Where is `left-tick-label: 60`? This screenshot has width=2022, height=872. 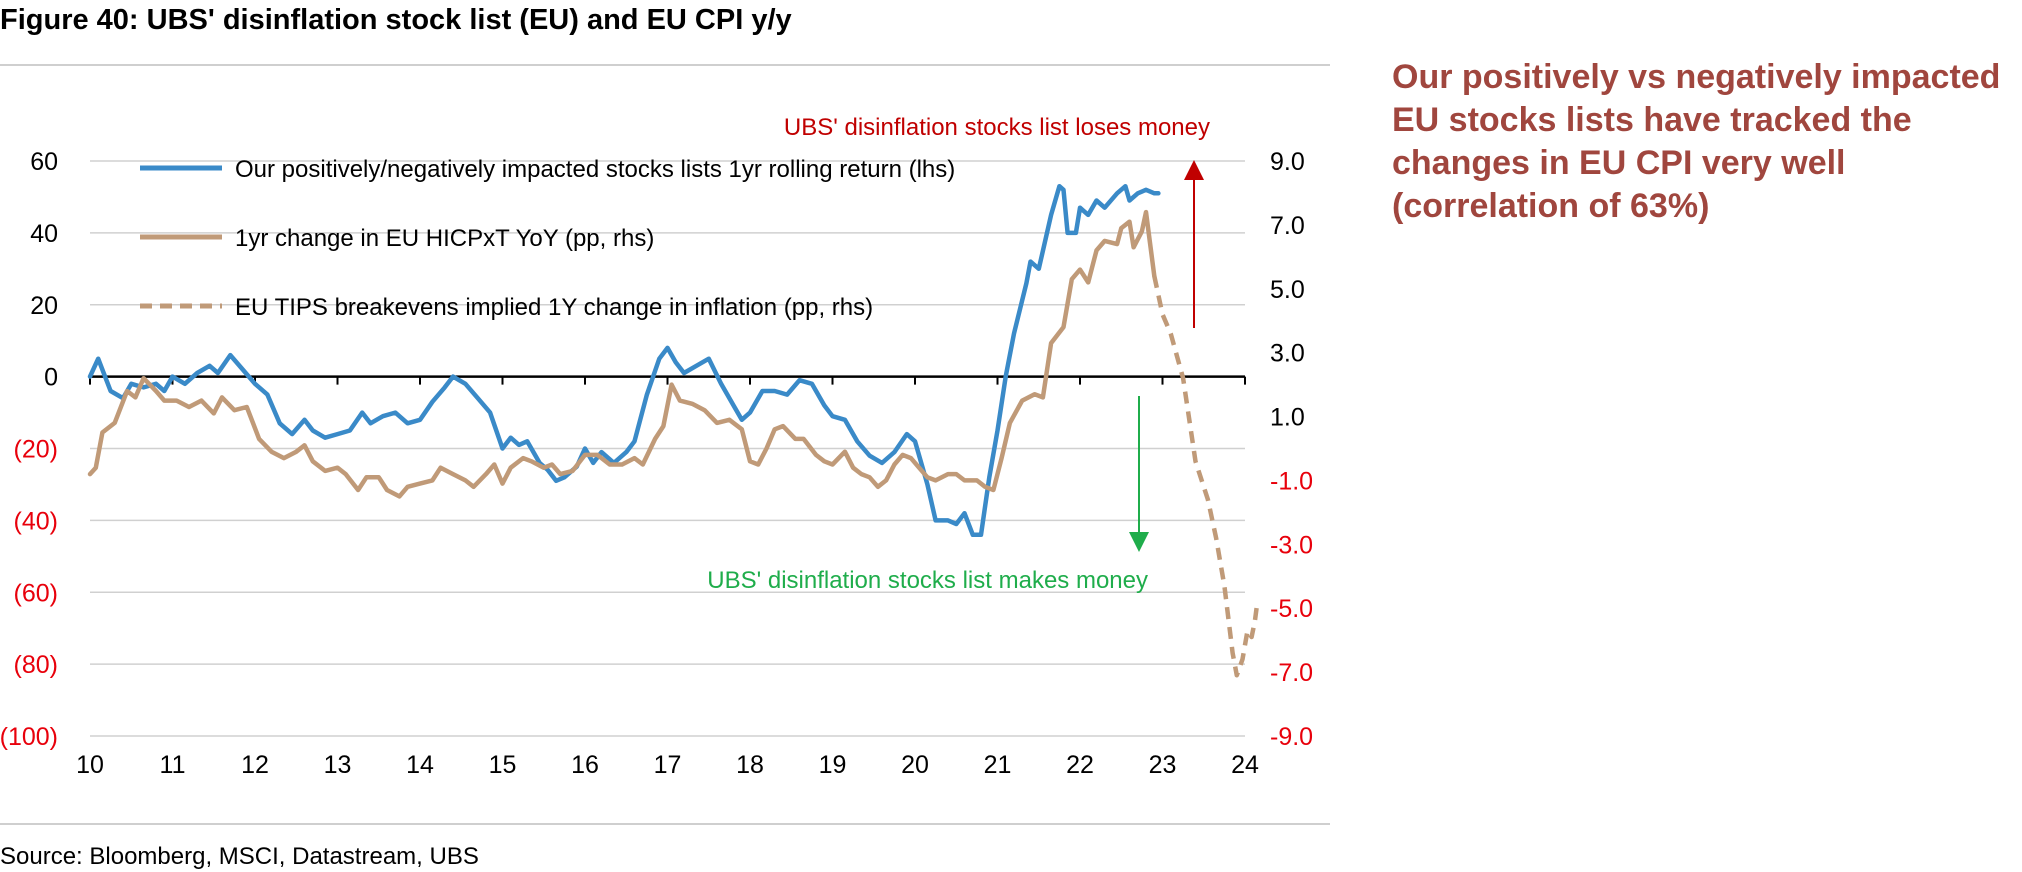 left-tick-label: 60 is located at coordinates (44, 162).